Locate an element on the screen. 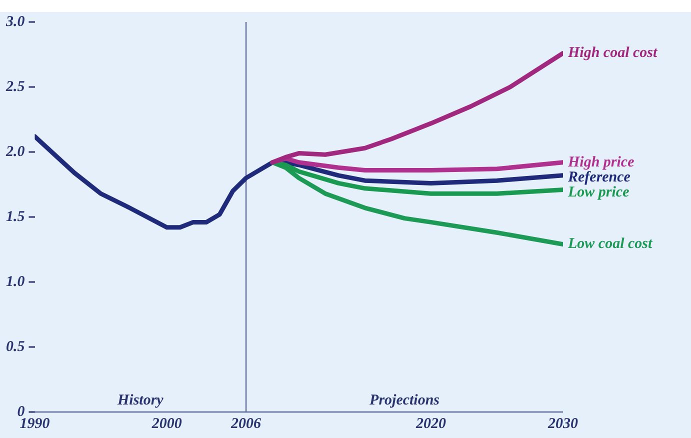 The image size is (691, 438). annotation: Projections is located at coordinates (405, 400).